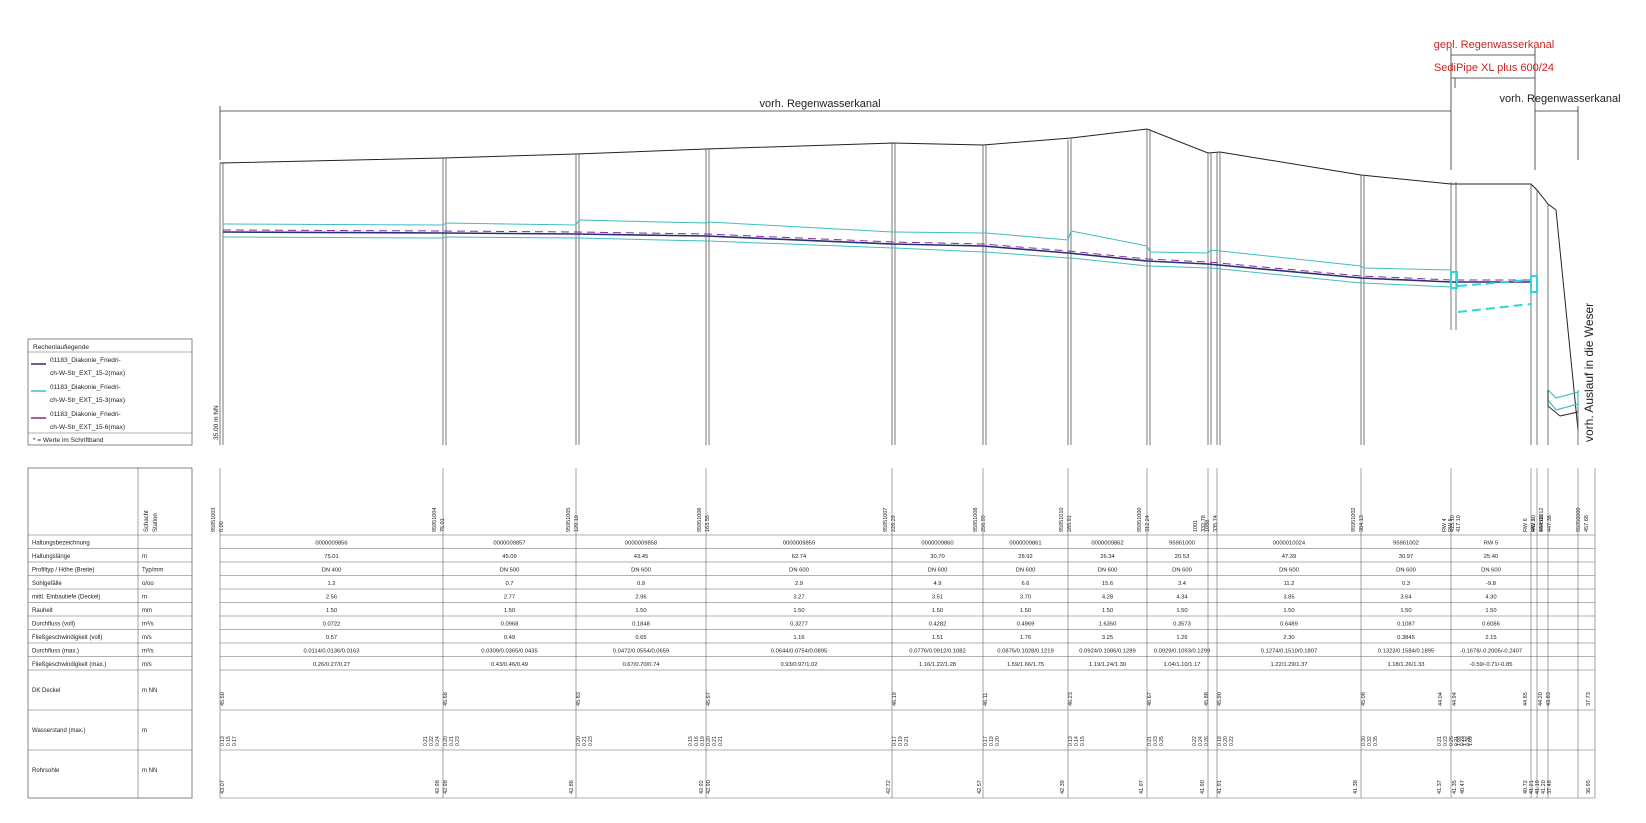 This screenshot has height=823, width=1646. What do you see at coordinates (1140, 520) in the screenshot?
I see `shaft-id: 95951000` at bounding box center [1140, 520].